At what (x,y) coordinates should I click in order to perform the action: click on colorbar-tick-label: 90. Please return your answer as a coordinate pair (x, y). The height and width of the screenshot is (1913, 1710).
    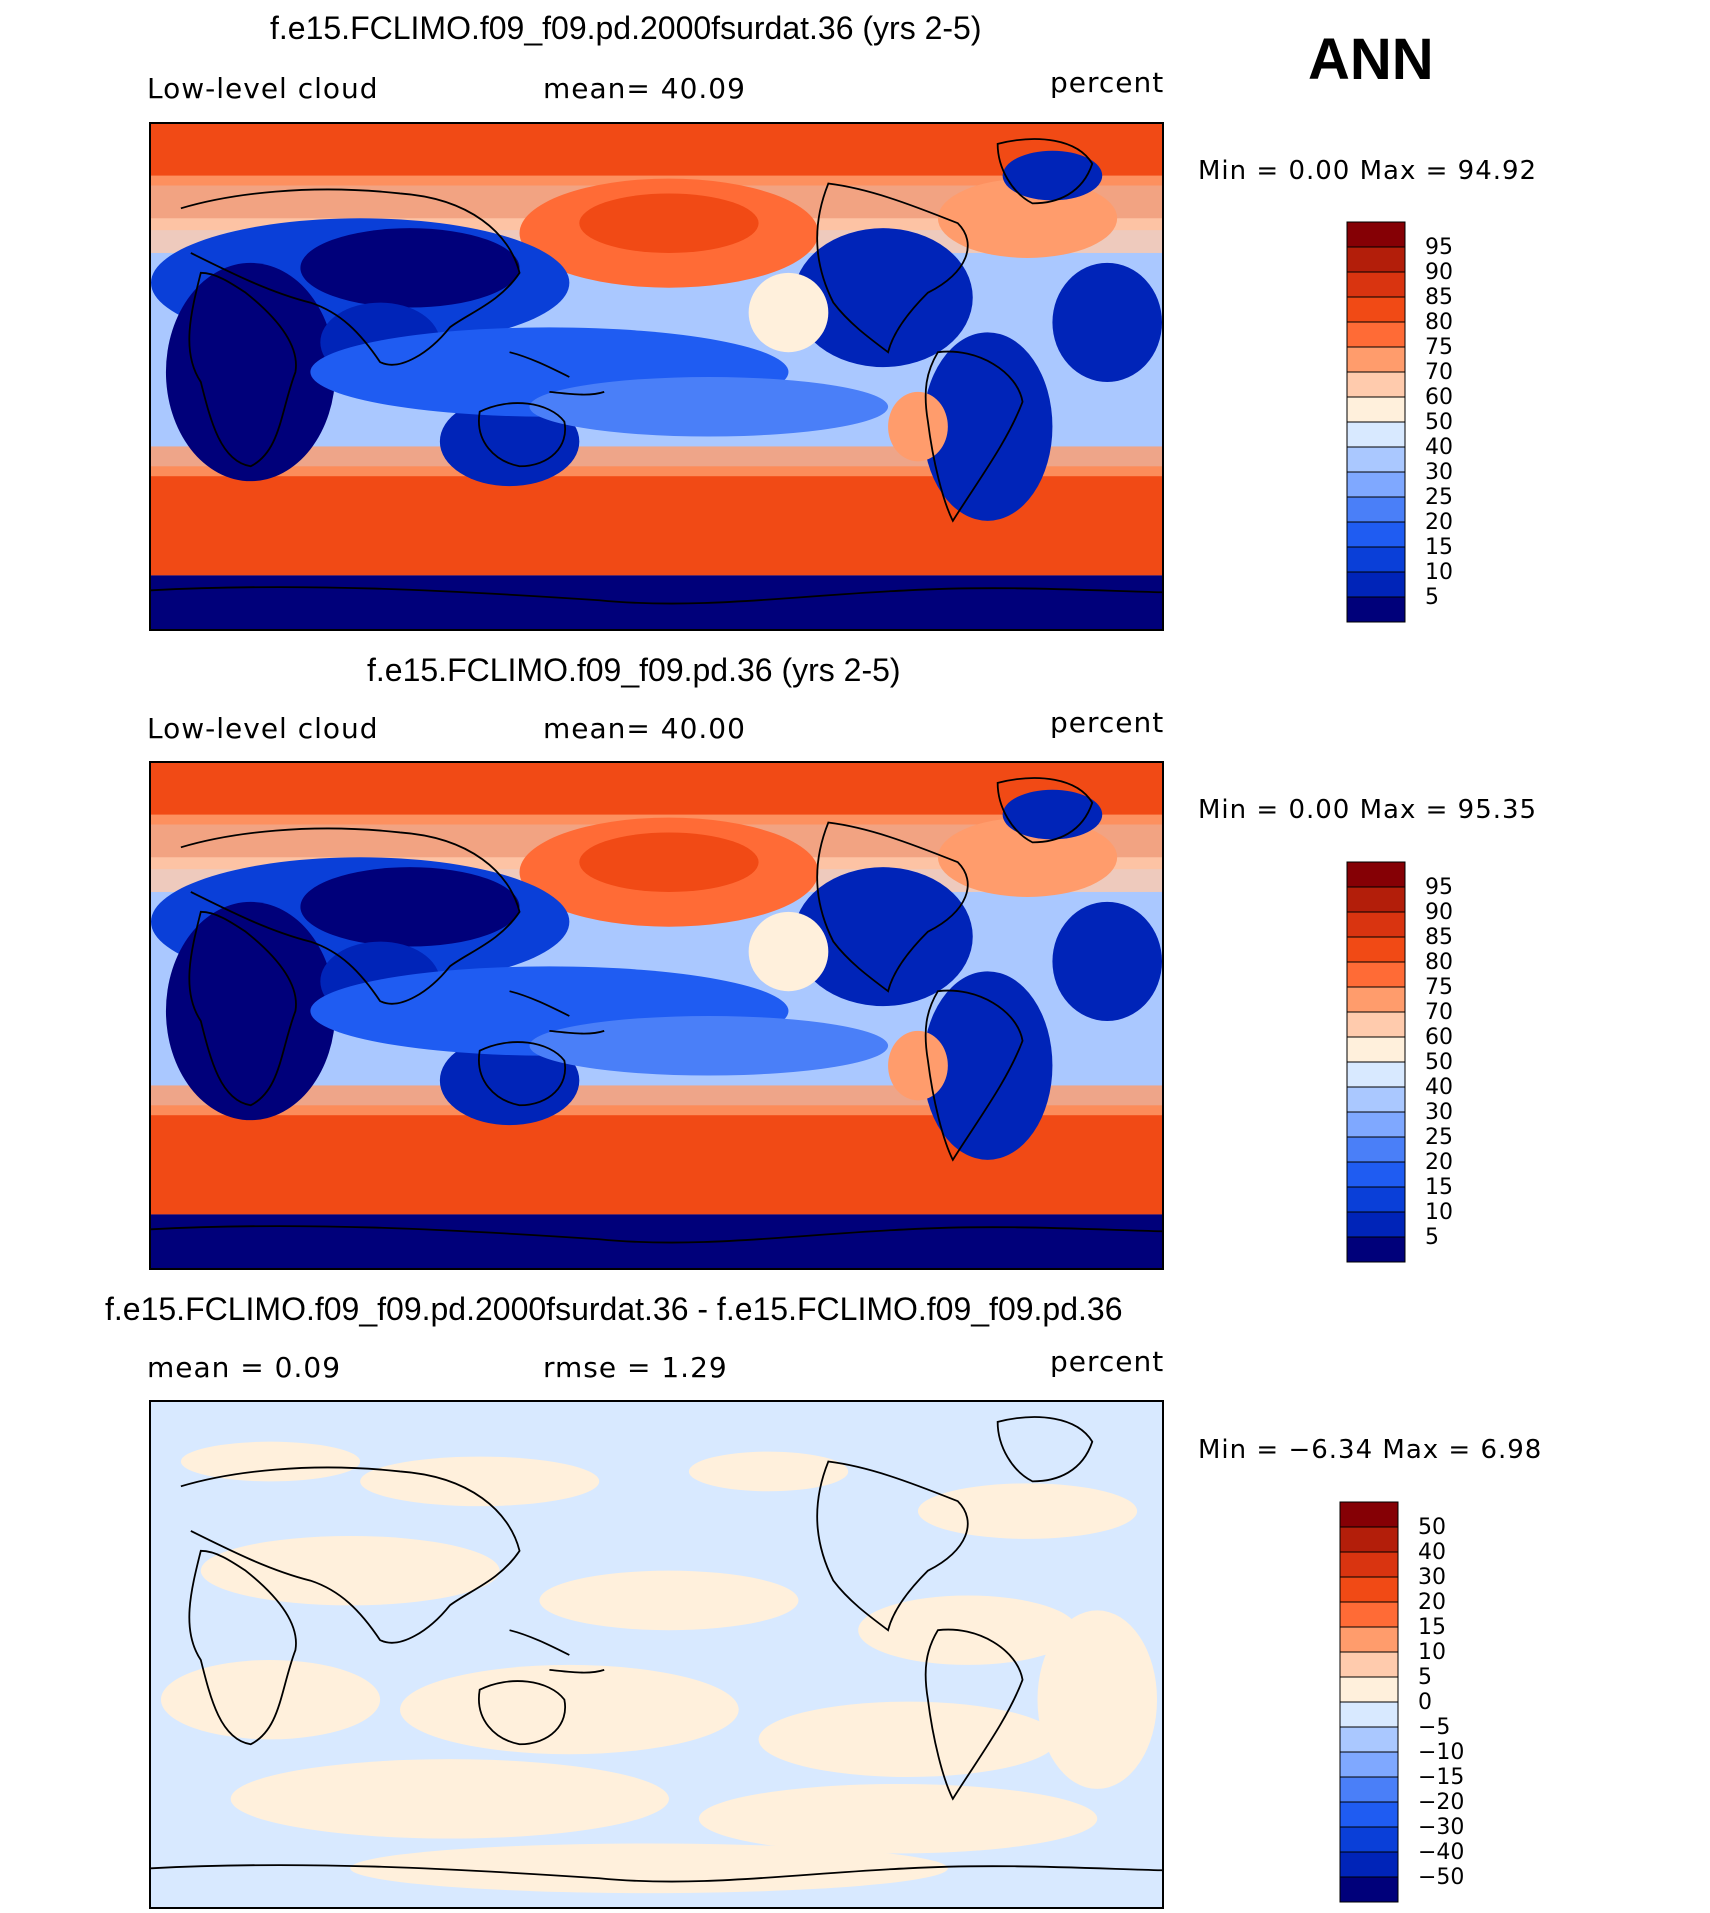
    Looking at the image, I should click on (1439, 272).